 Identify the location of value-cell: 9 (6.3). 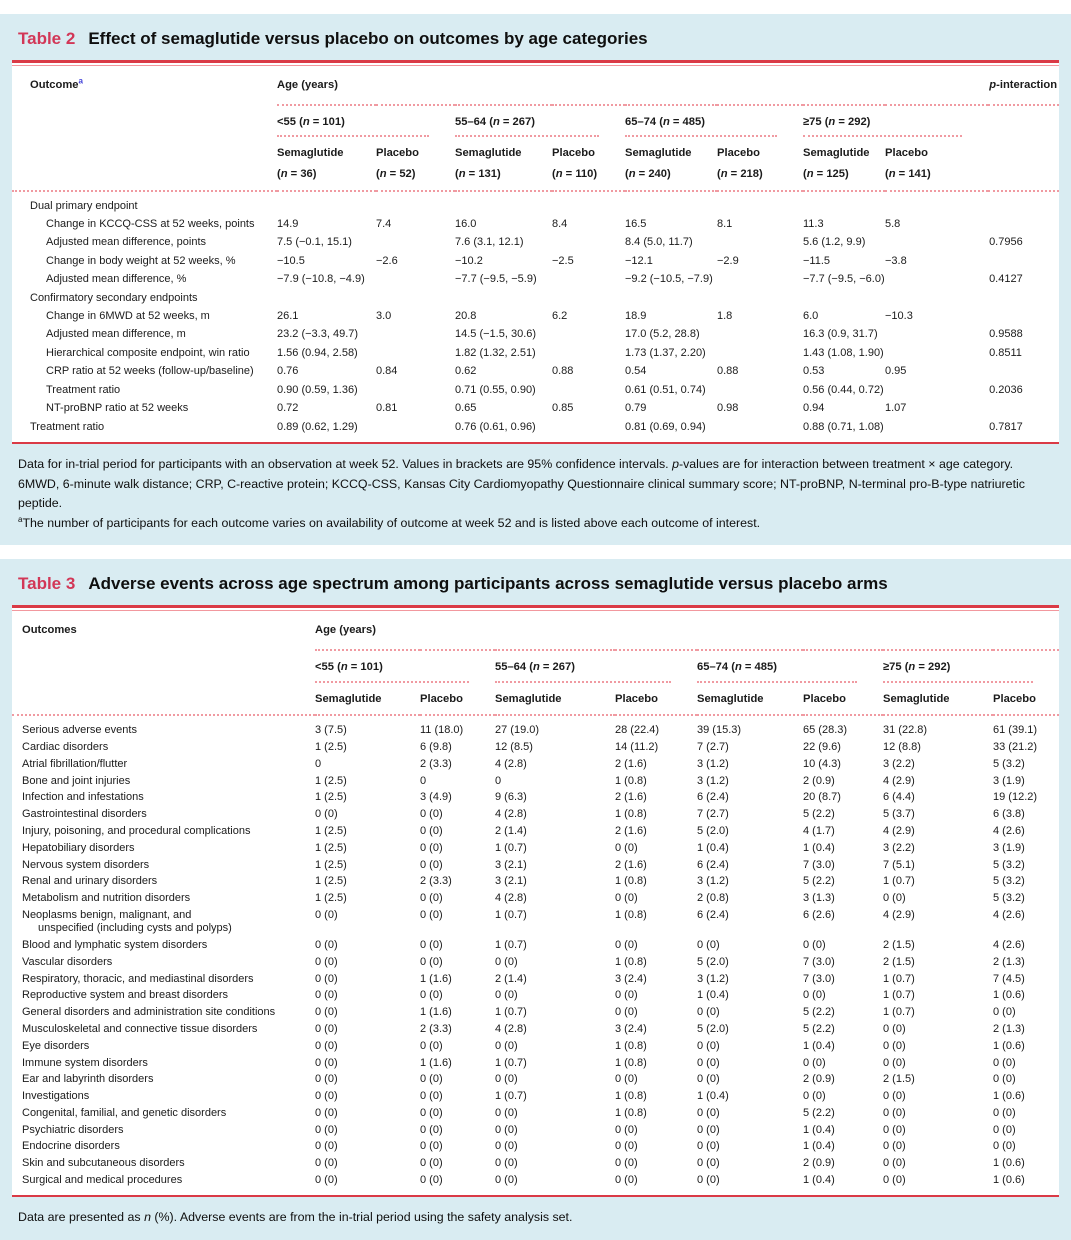
(511, 797).